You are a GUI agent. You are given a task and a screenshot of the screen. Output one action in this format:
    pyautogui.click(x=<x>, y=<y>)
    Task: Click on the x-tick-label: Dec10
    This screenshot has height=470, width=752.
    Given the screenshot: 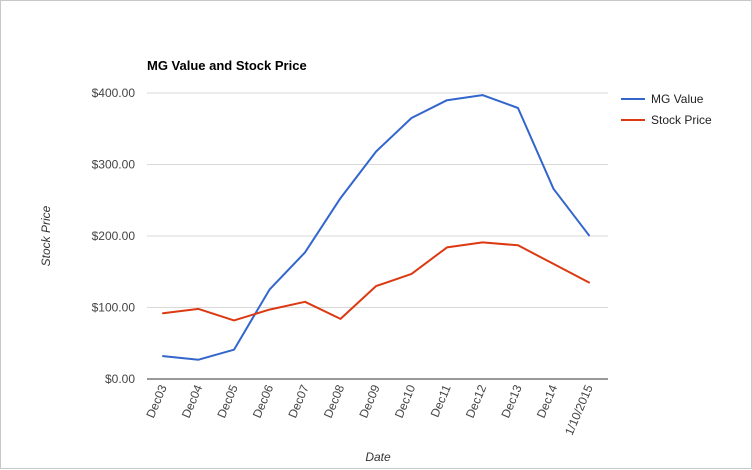 What is the action you would take?
    pyautogui.click(x=405, y=401)
    